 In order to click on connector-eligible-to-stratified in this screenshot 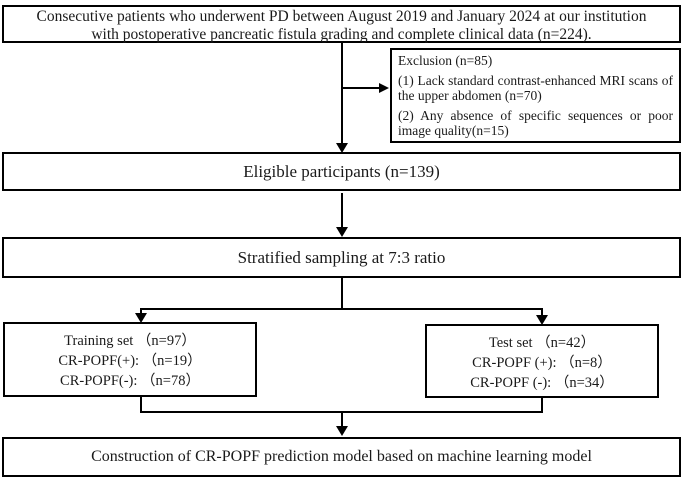, I will do `click(342, 210)`.